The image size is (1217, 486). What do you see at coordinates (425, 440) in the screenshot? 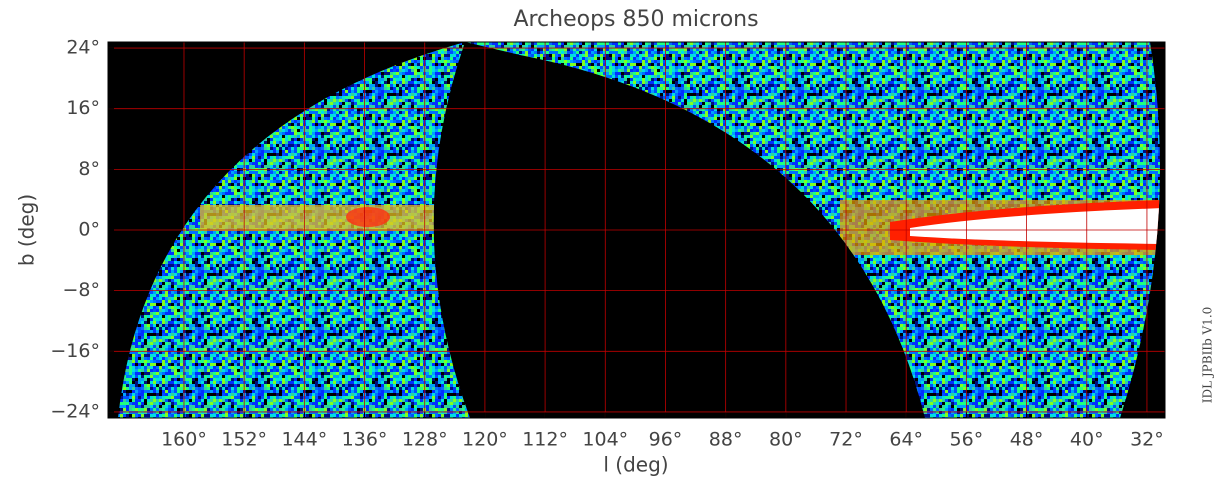
I see `x-tick-label: 128°` at bounding box center [425, 440].